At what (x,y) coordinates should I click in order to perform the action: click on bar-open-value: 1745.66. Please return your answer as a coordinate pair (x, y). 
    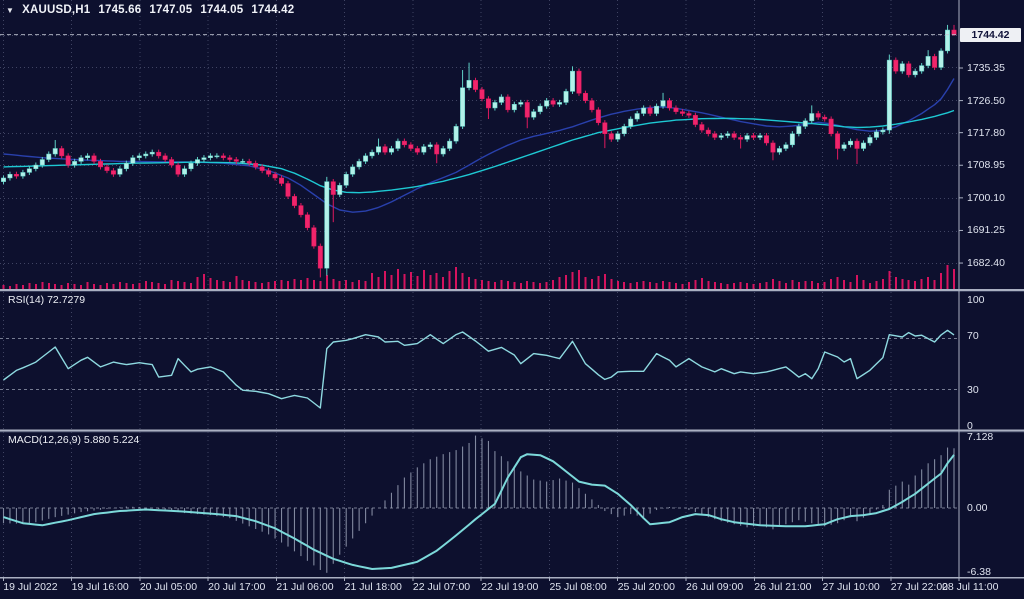
    Looking at the image, I should click on (120, 10).